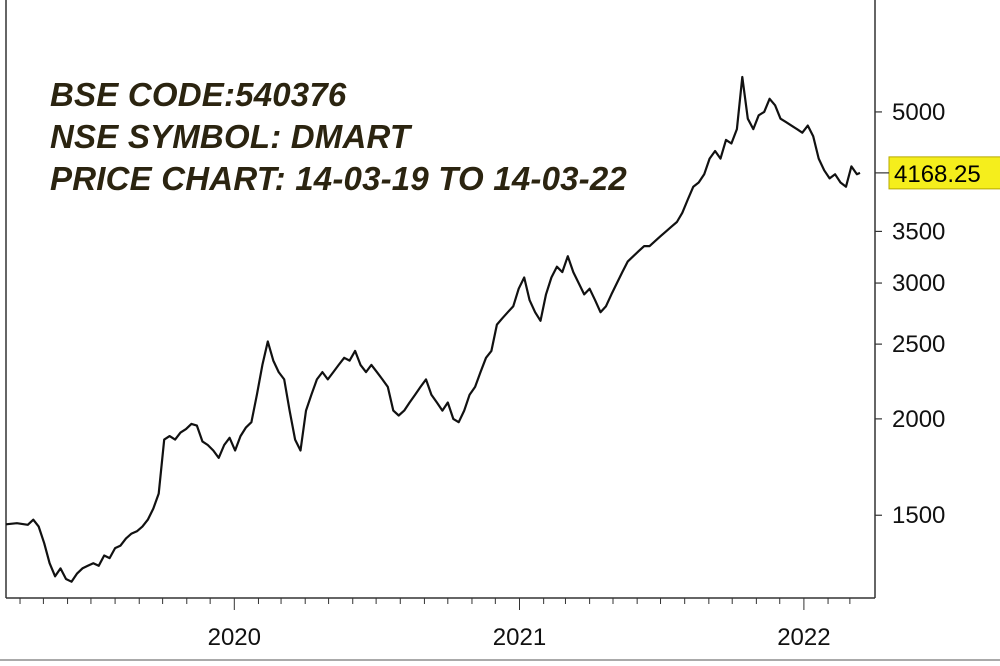 This screenshot has height=666, width=1000. Describe the element at coordinates (918, 283) in the screenshot. I see `y-tick-label: 3000` at that location.